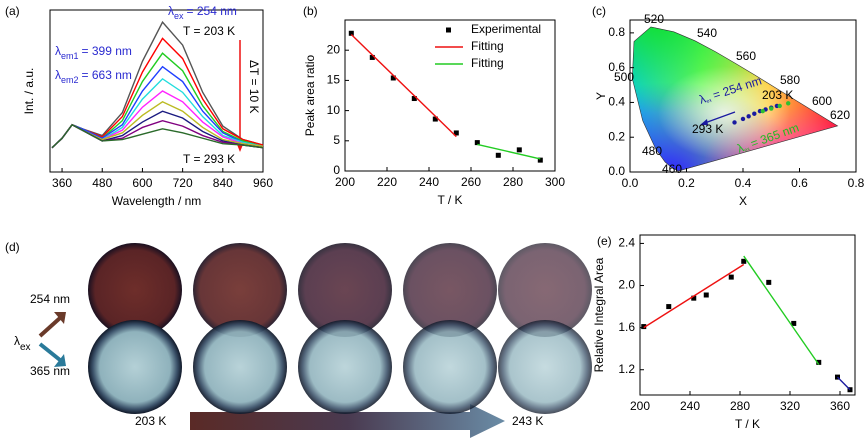 This screenshot has width=865, height=444. Describe the element at coordinates (743, 201) in the screenshot. I see `x-axis-label: X` at that location.